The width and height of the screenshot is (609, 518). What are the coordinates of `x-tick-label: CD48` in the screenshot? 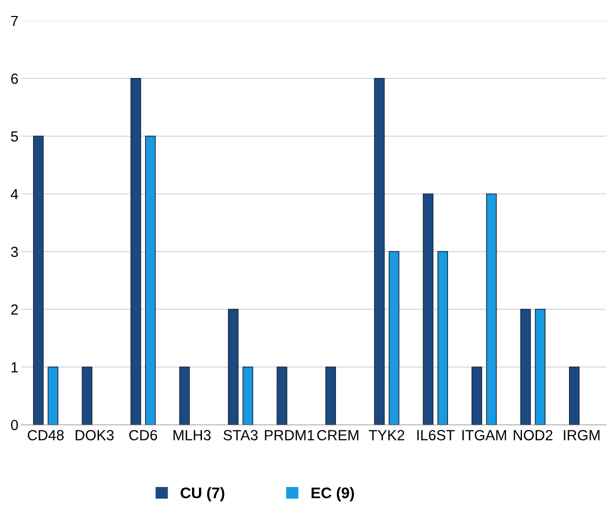 It's located at (46, 435).